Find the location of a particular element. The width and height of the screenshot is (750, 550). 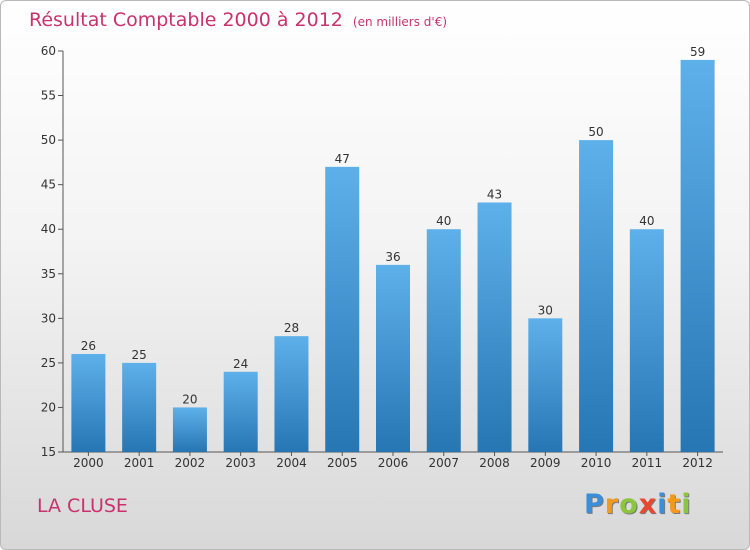

logo-letter: P is located at coordinates (594, 504).